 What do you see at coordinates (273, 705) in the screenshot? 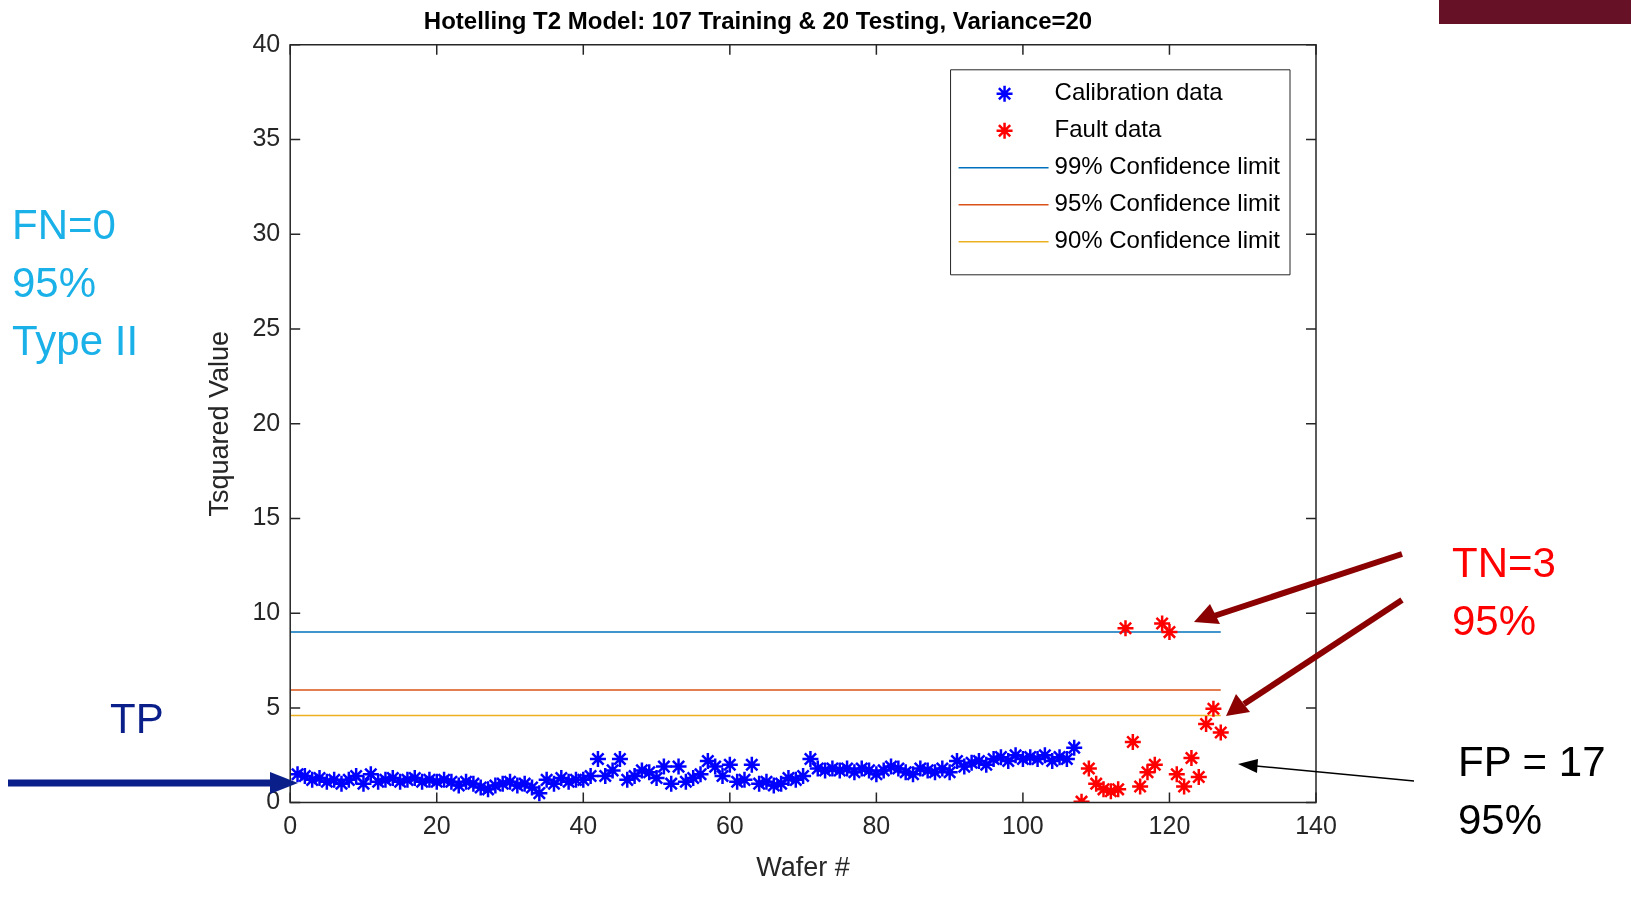
I see `y-tick-label: 5` at bounding box center [273, 705].